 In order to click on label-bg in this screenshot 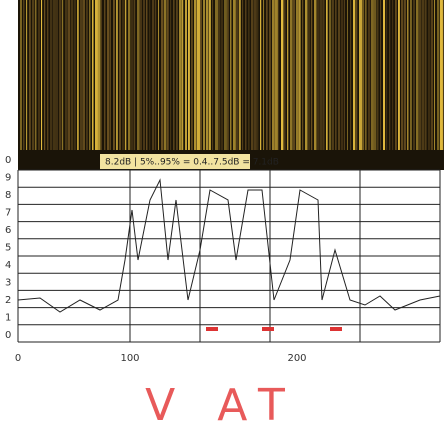, I will do `click(175, 161)`.